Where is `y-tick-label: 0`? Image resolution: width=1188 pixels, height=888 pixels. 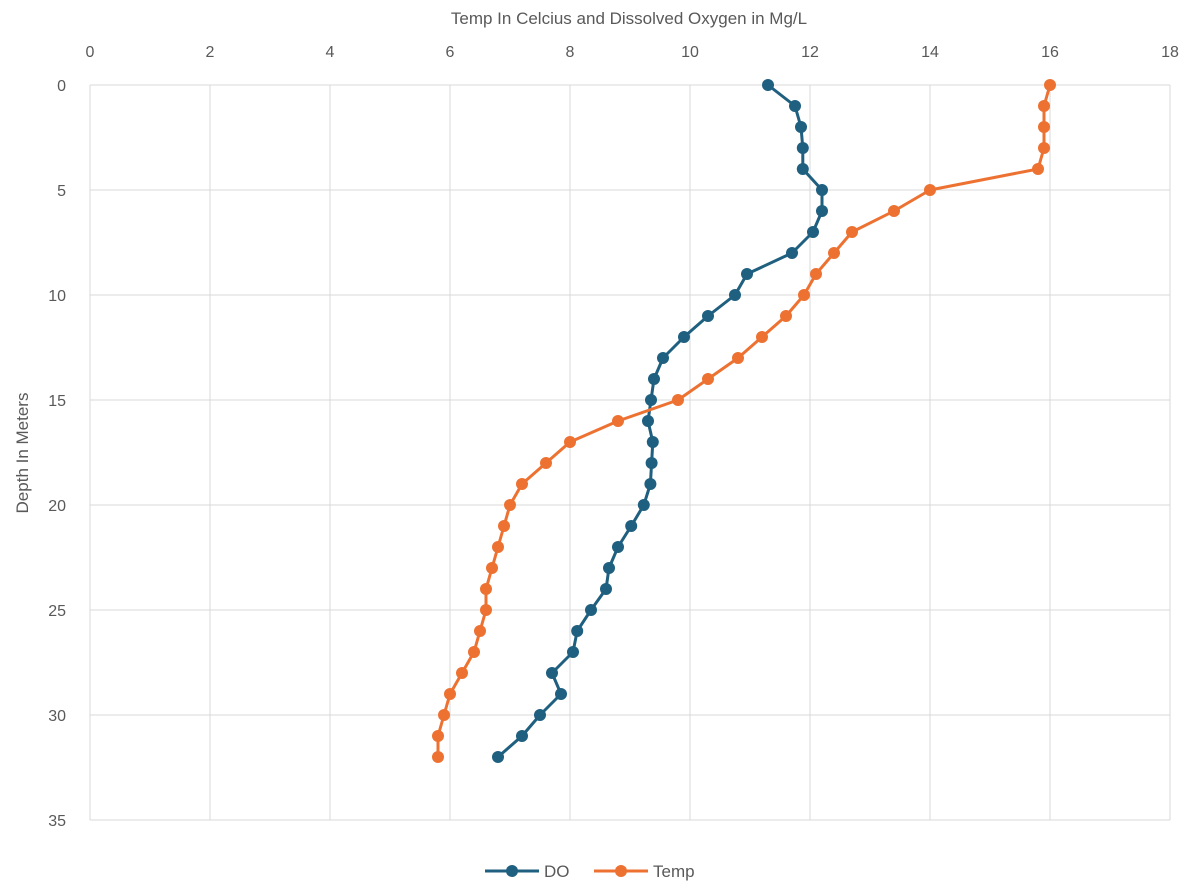 y-tick-label: 0 is located at coordinates (61, 86).